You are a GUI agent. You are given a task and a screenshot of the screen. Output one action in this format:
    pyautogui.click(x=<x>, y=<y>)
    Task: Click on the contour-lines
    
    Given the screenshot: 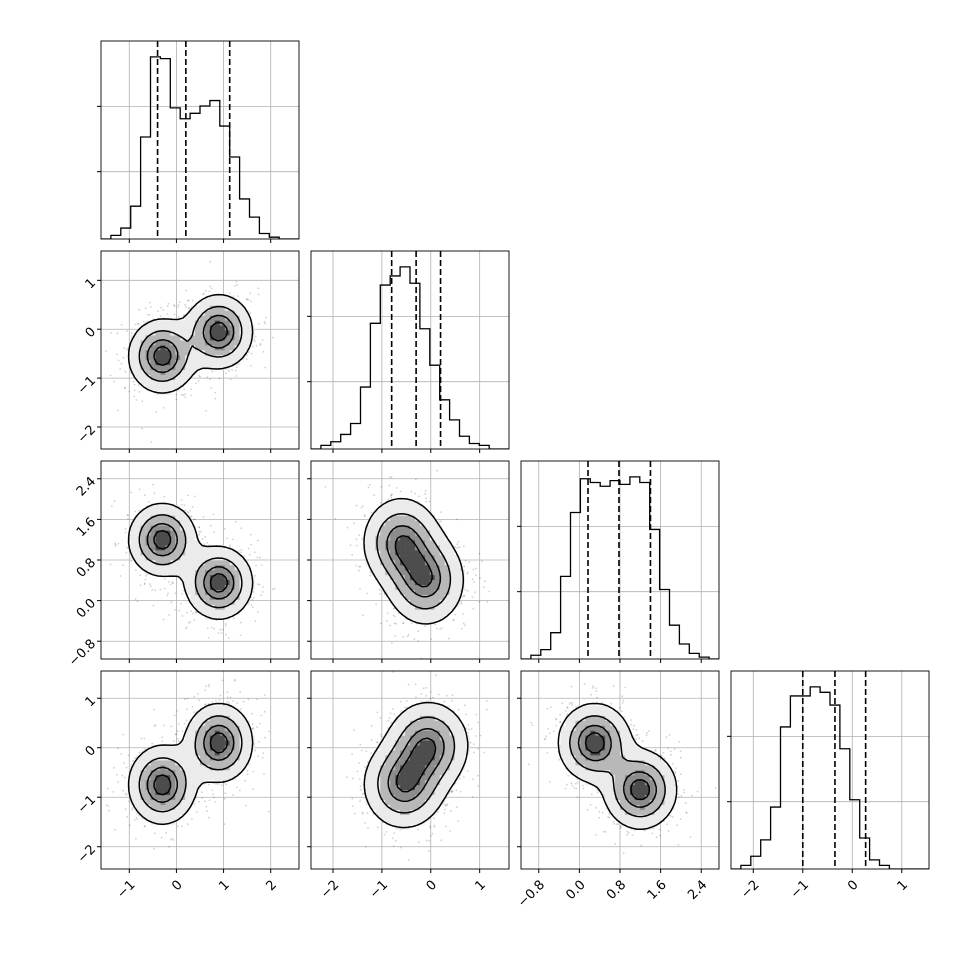 What is the action you would take?
    pyautogui.click(x=414, y=561)
    